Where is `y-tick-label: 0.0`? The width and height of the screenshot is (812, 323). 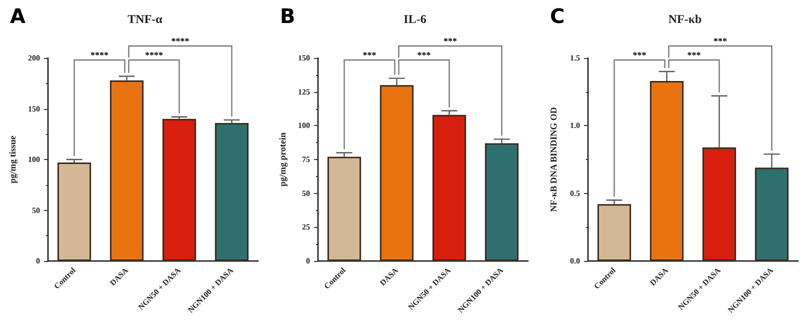
y-tick-label: 0.0 is located at coordinates (575, 261).